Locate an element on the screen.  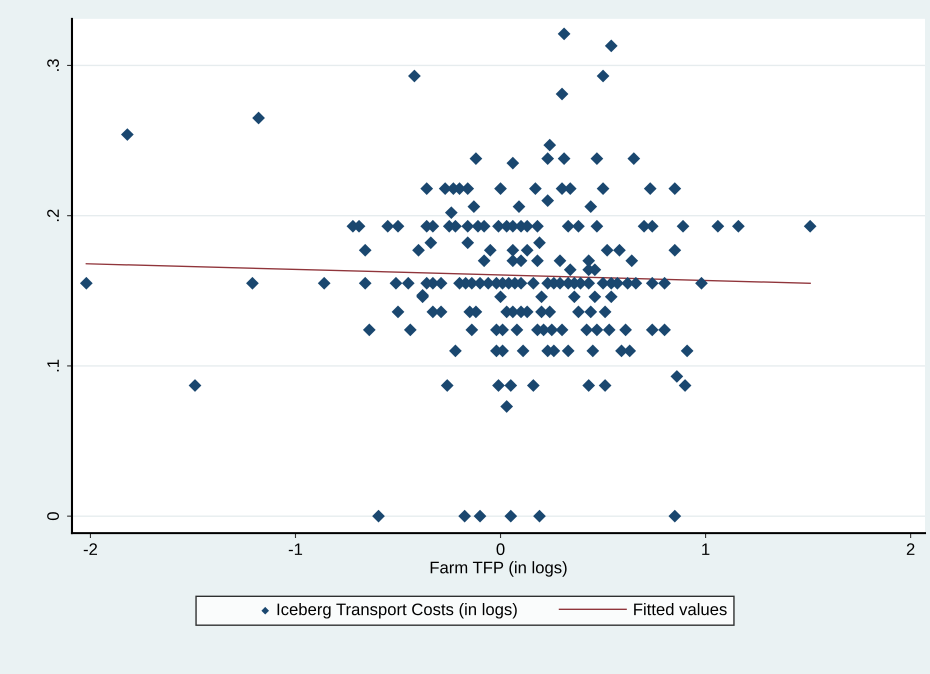
y-tick-label: .1 is located at coordinates (53, 366).